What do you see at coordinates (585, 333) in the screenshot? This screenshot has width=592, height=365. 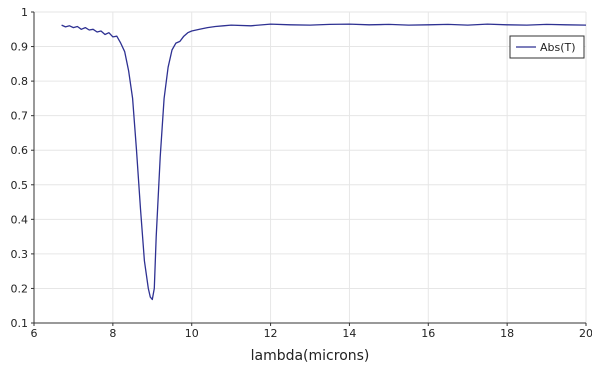 I see `x-tick-label: 20` at bounding box center [585, 333].